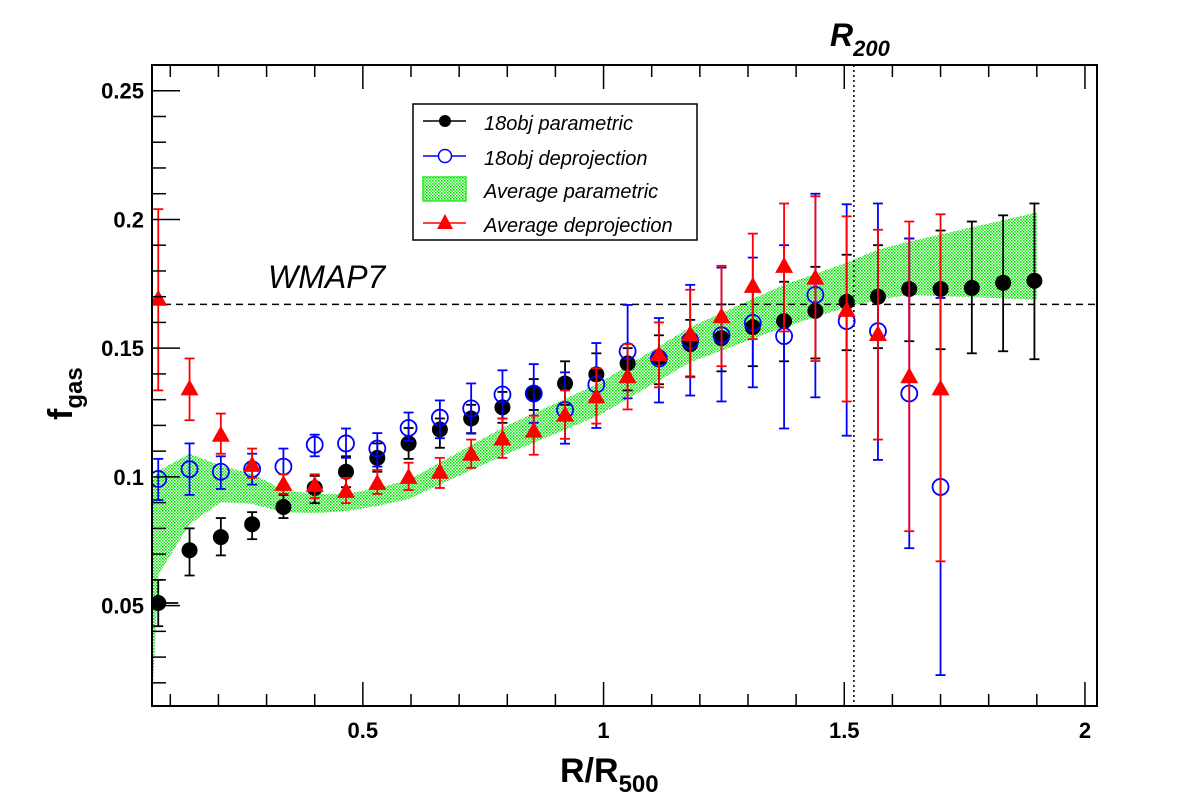  I want to click on r200-label: R200, so click(860, 39).